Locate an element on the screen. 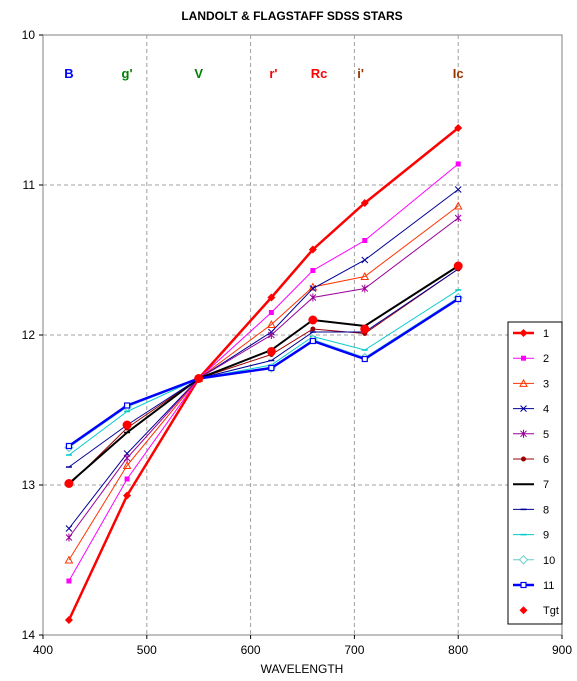 The image size is (577, 681). legend-label: 9 is located at coordinates (546, 536).